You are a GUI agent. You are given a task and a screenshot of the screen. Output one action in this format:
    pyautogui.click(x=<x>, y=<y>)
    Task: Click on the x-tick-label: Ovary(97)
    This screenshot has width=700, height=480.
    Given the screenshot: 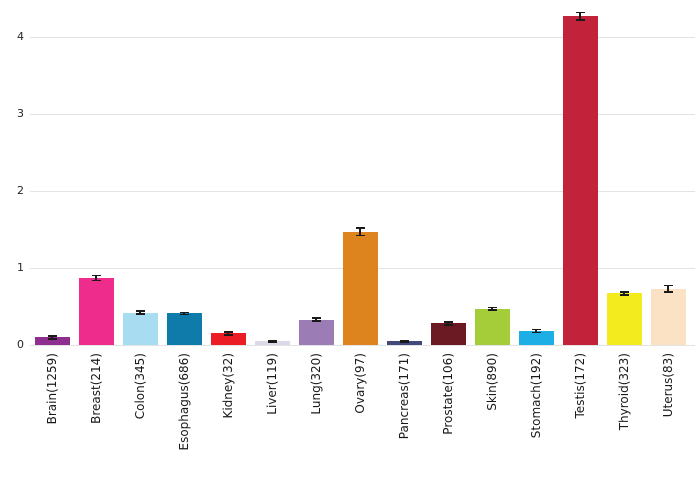 What is the action you would take?
    pyautogui.click(x=360, y=383)
    